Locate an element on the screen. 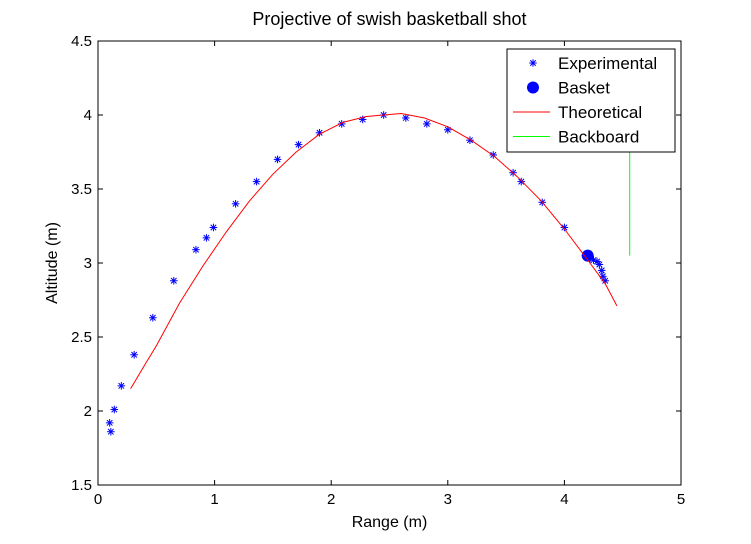  x-tick-label: 0 is located at coordinates (98, 499).